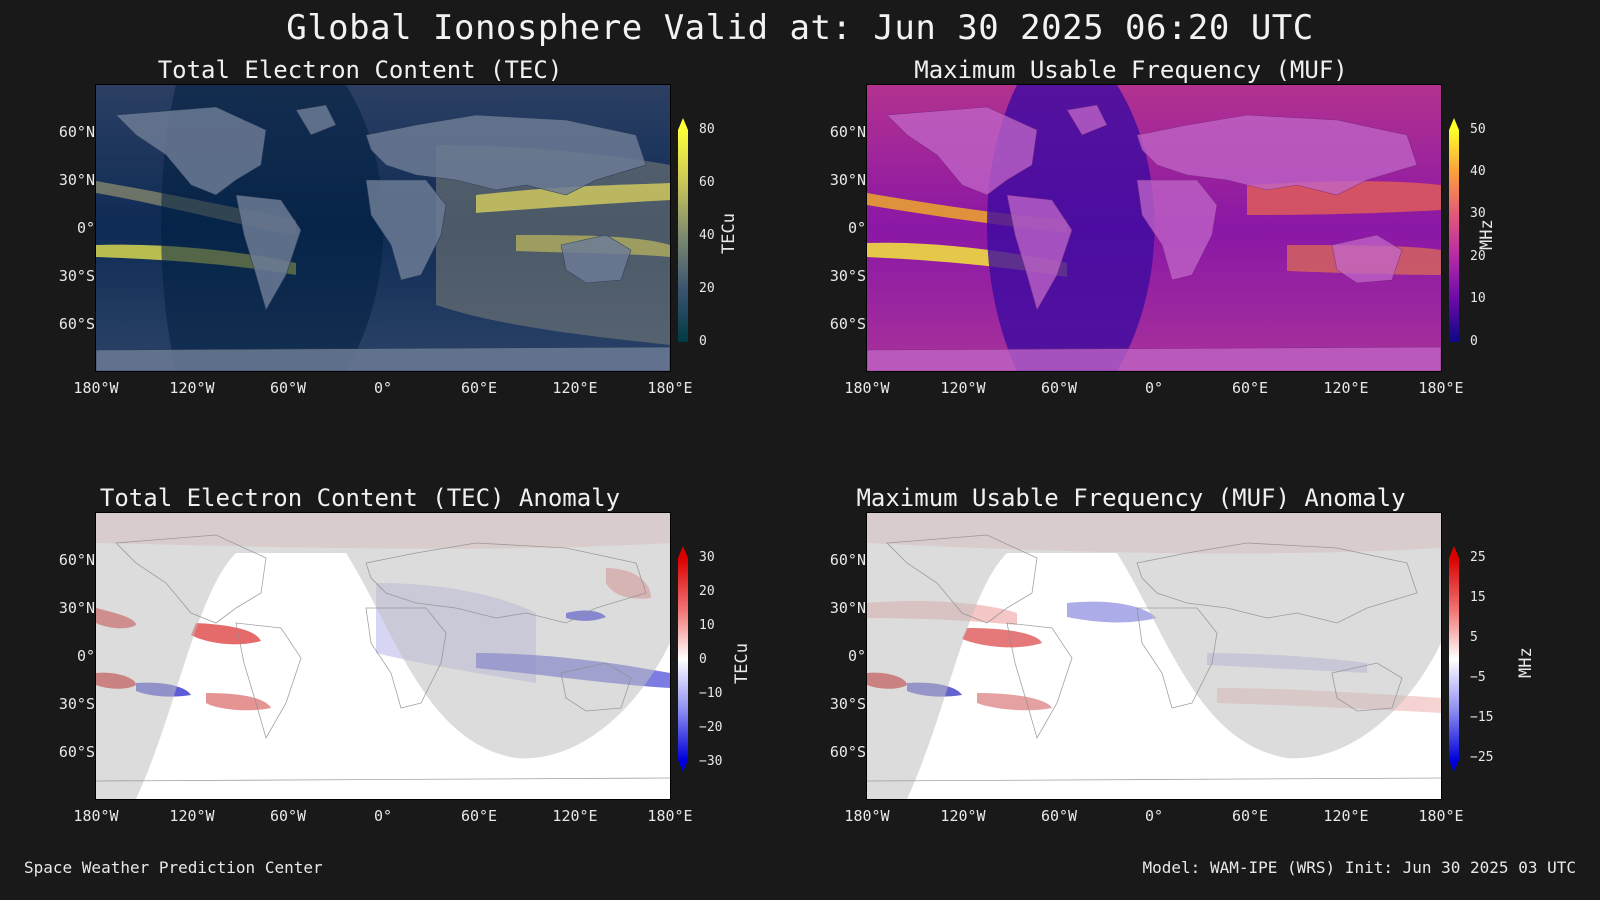  Describe the element at coordinates (1482, 717) in the screenshot. I see `muf-anomaly-tick-neg15: −15` at that location.